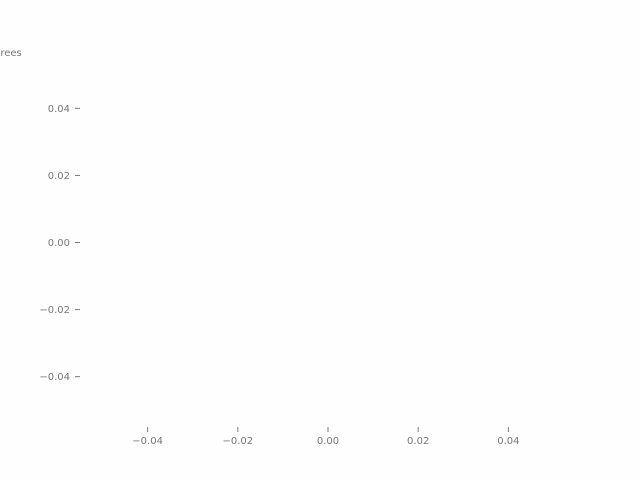  Describe the element at coordinates (54, 310) in the screenshot. I see `y-tick-label: −0.02` at that location.